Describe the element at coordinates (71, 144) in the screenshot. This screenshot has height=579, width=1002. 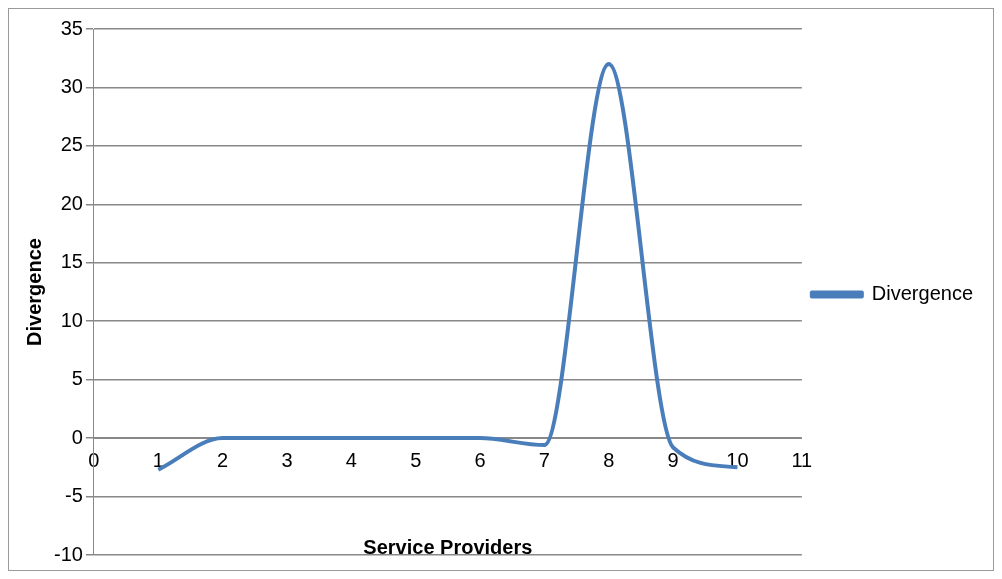
I see `y-tick-label: 25` at that location.